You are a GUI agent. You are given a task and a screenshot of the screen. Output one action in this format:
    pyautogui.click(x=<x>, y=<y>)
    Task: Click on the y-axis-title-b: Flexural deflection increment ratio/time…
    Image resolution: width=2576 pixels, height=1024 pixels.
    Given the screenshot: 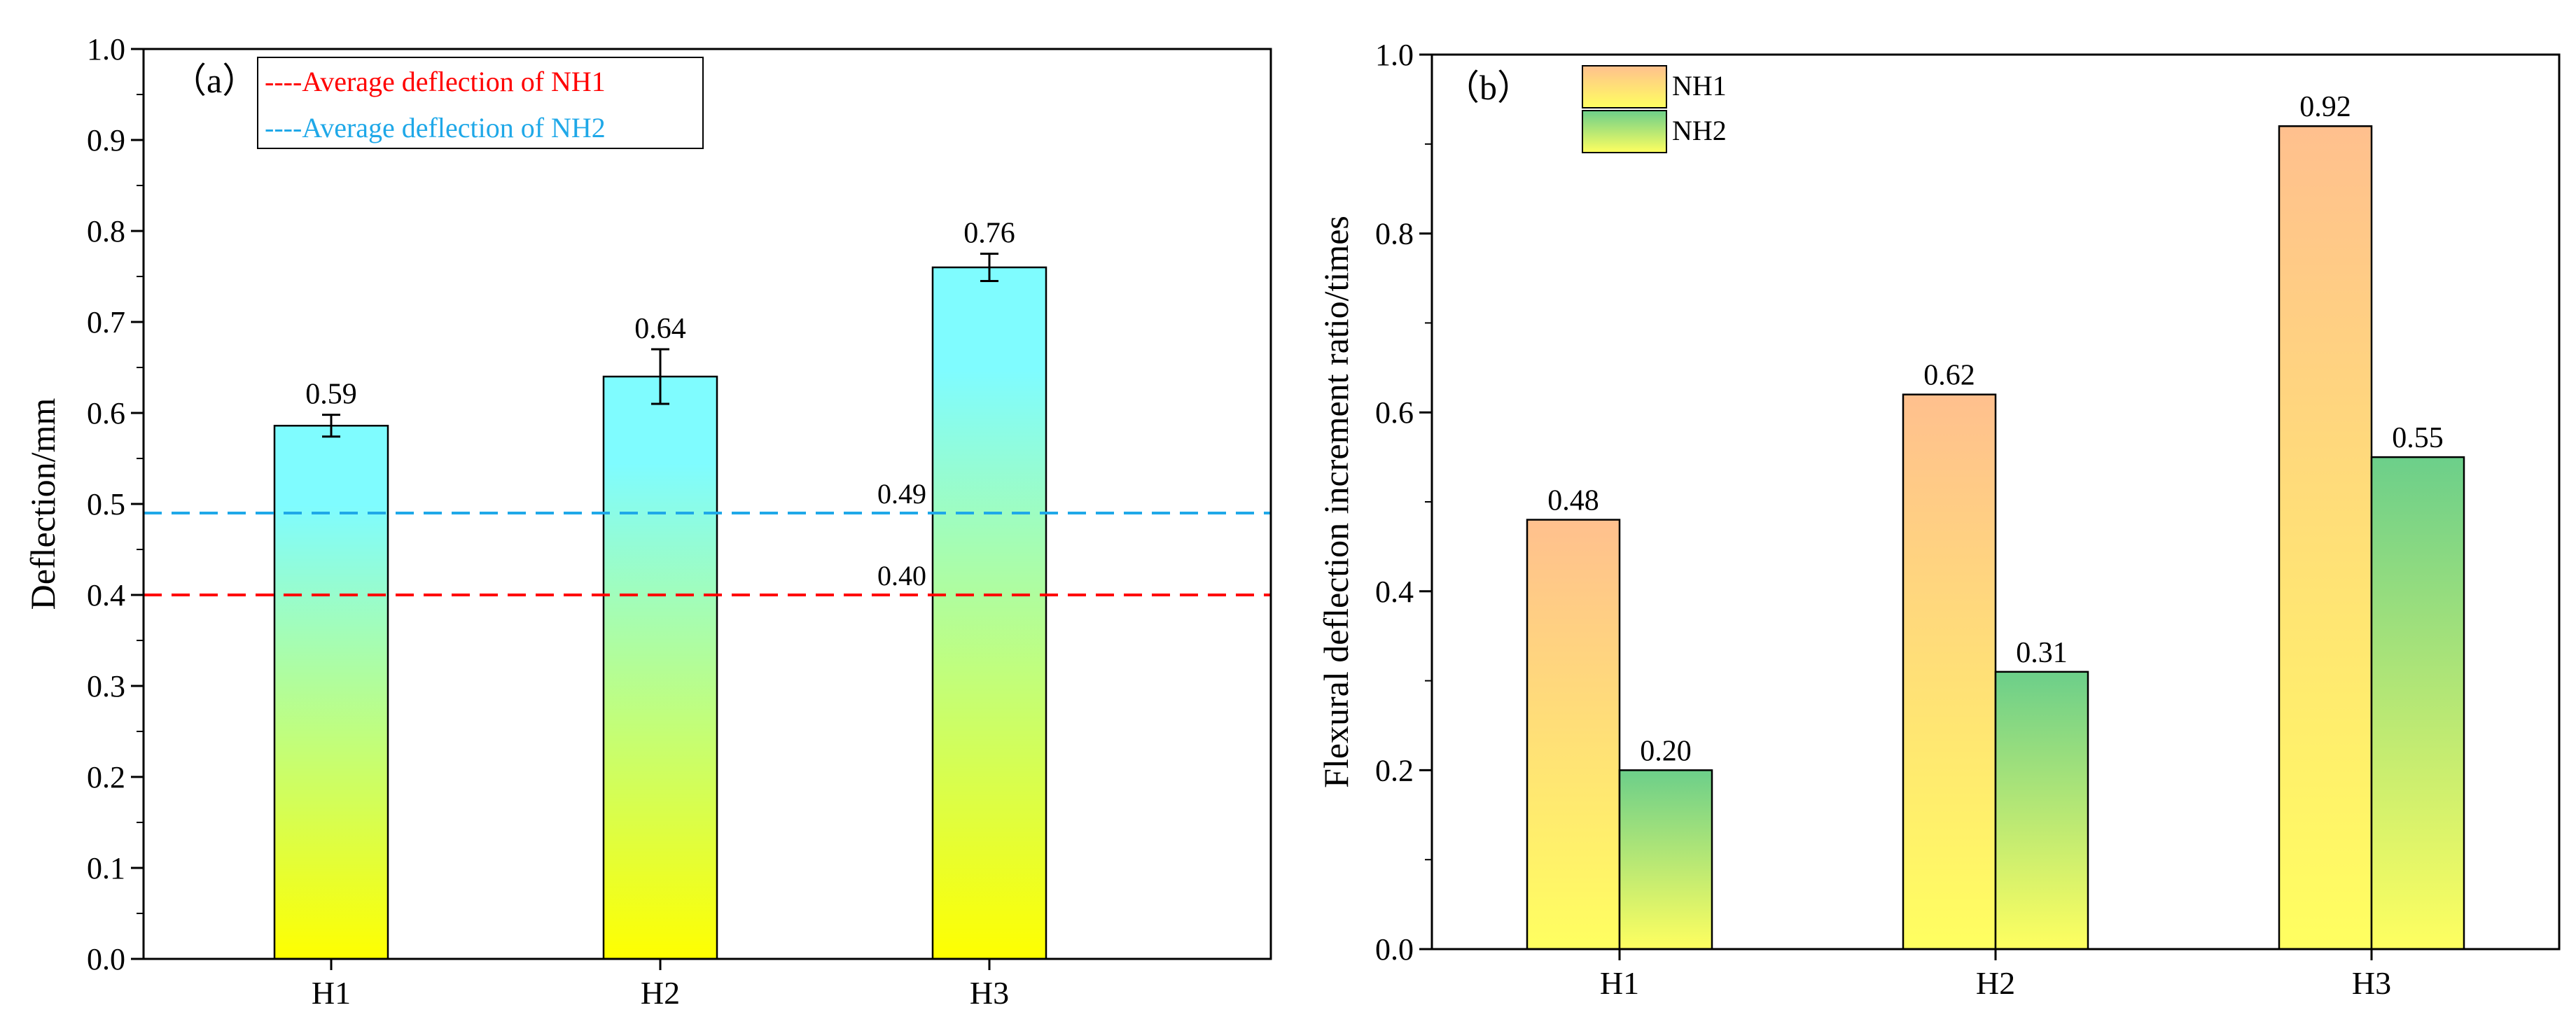 What is the action you would take?
    pyautogui.click(x=1336, y=502)
    